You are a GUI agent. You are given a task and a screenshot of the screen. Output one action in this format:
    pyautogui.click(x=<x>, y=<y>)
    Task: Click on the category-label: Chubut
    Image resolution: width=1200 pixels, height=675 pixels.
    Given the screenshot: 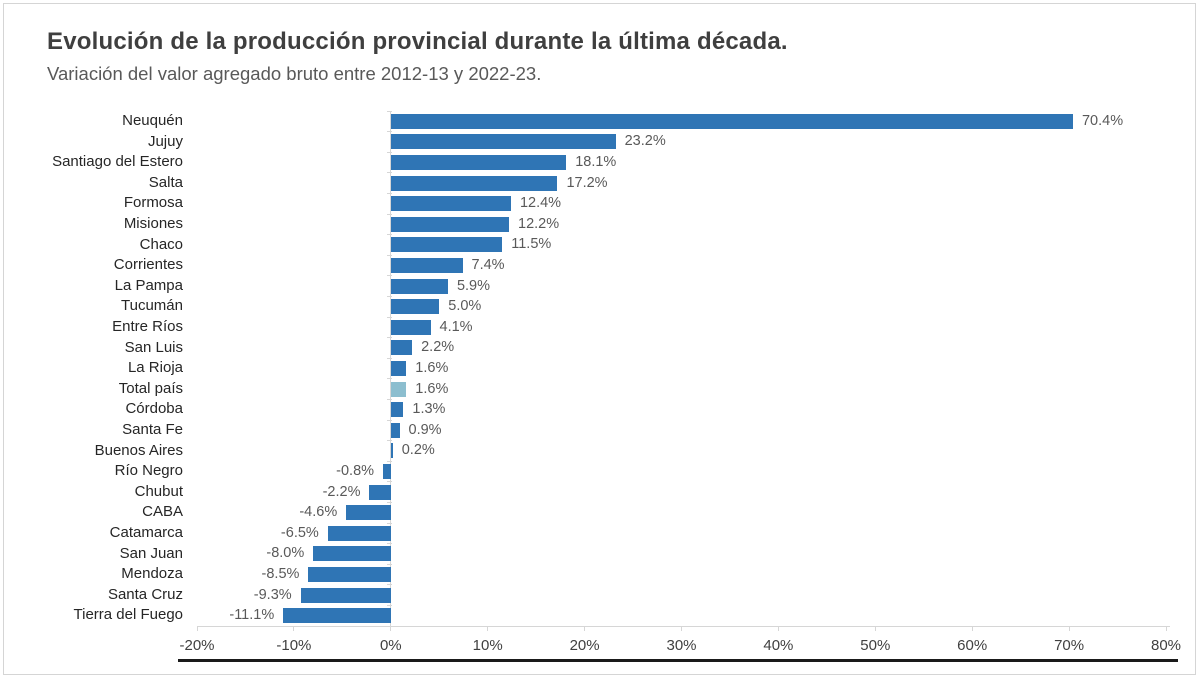 What is the action you would take?
    pyautogui.click(x=158, y=491)
    